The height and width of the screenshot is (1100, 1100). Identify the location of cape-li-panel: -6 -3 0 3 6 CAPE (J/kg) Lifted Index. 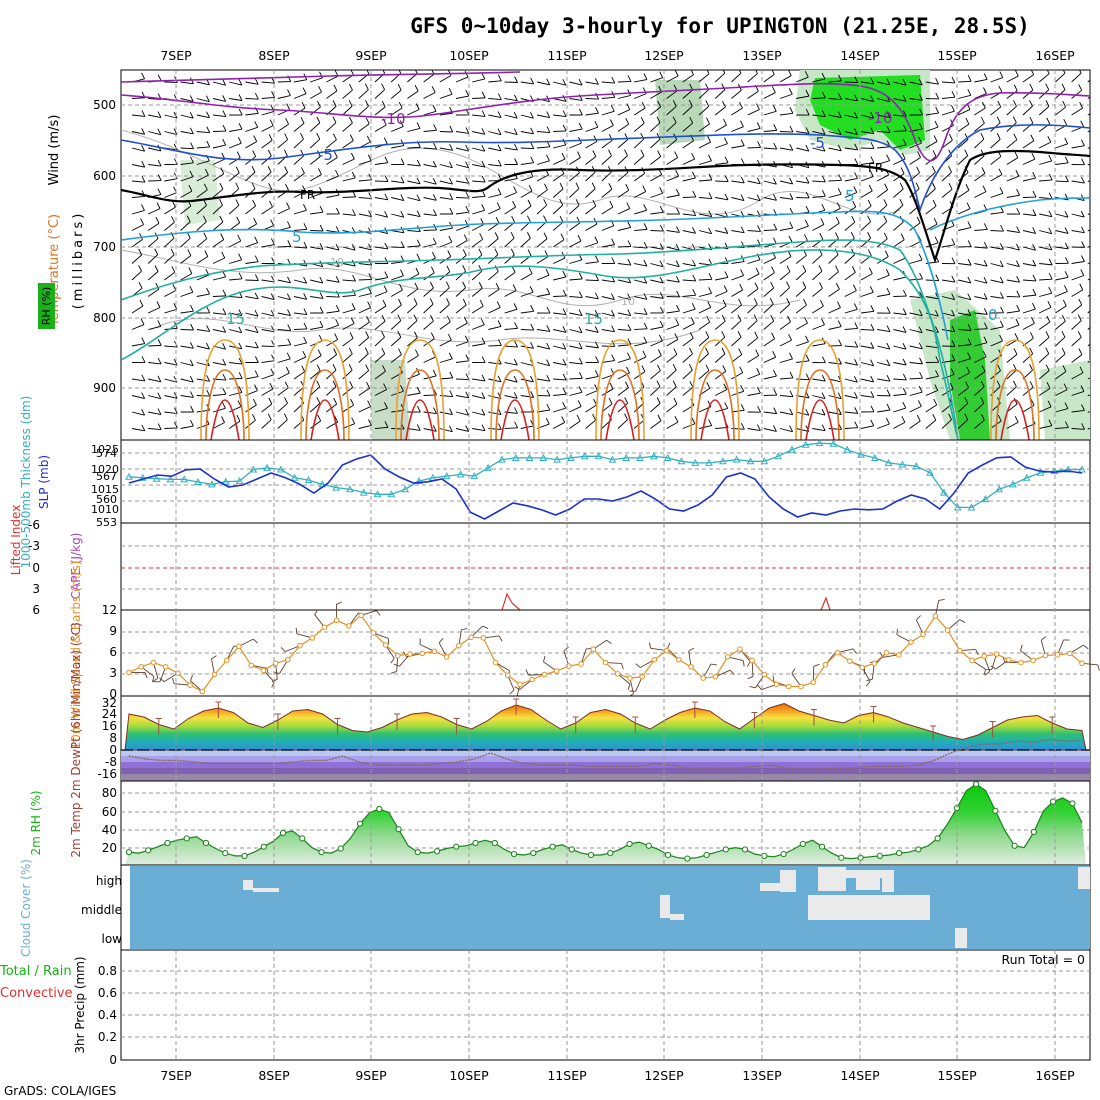
(550, 561).